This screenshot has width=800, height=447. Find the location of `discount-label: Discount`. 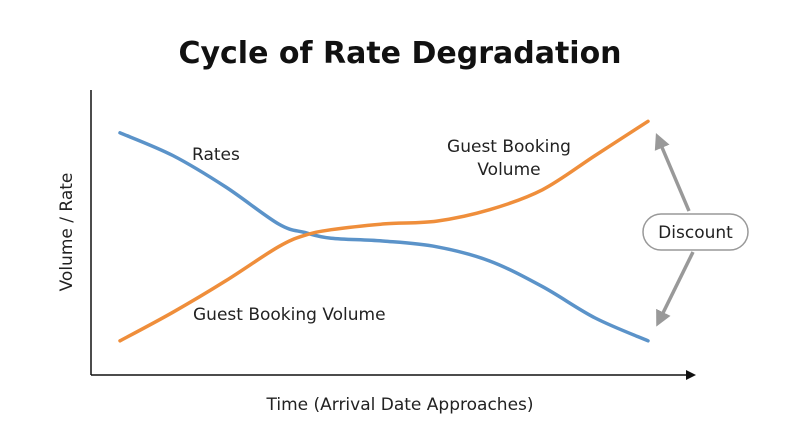

discount-label: Discount is located at coordinates (695, 233).